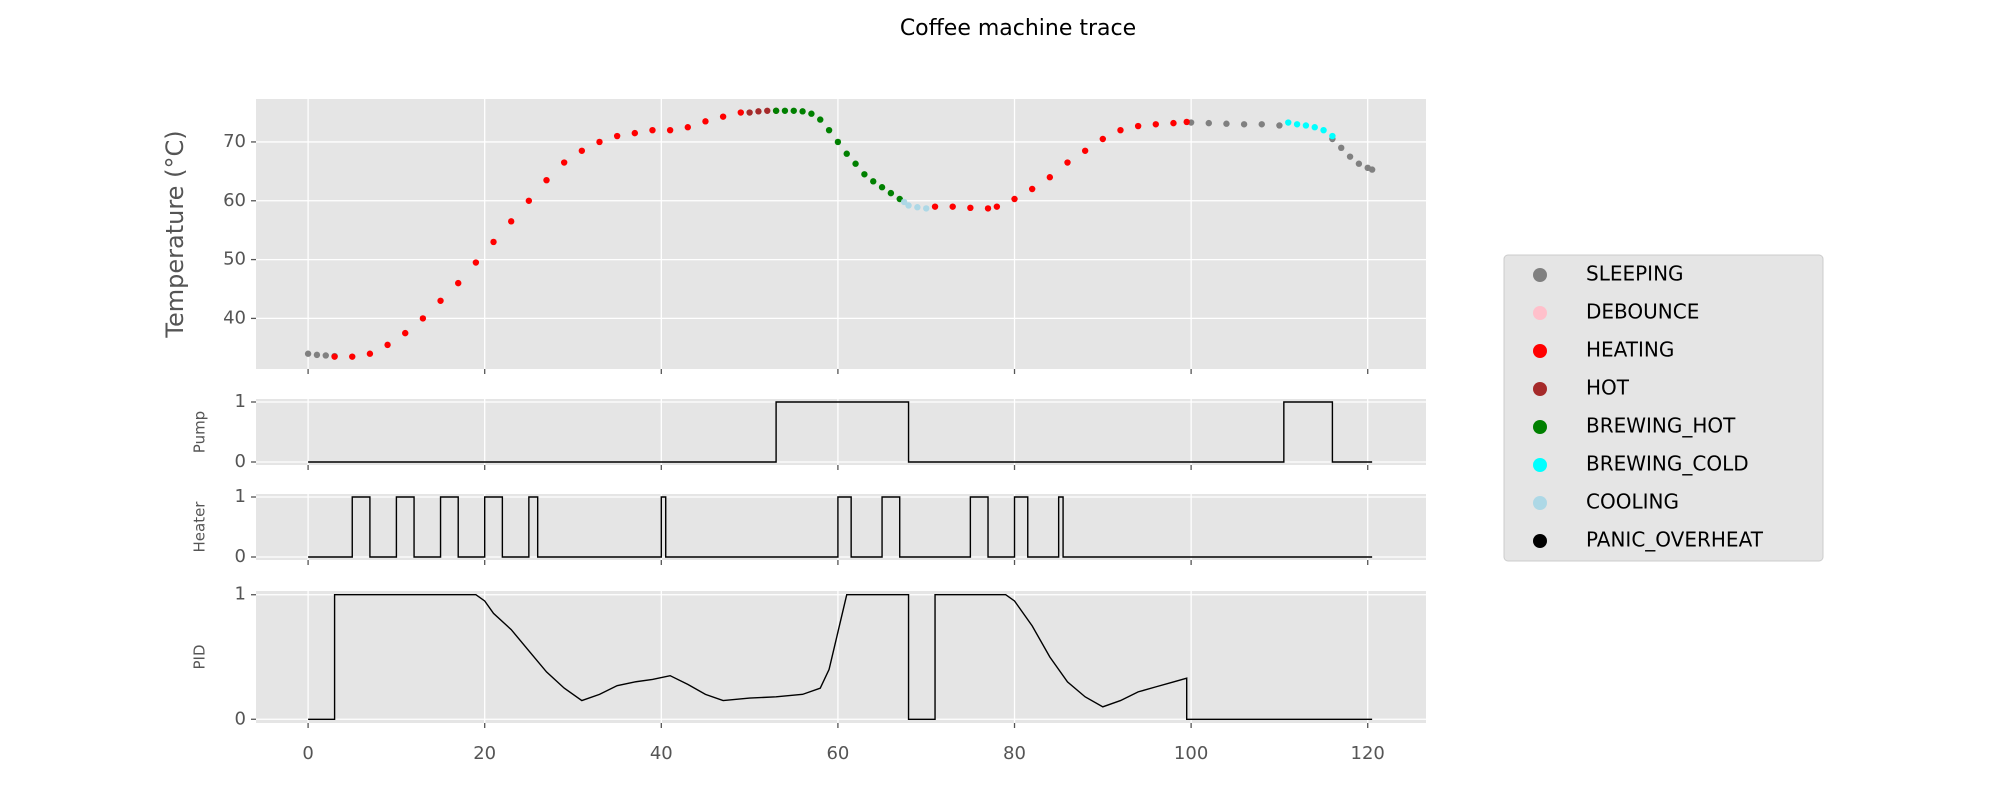 The image size is (2000, 800). What do you see at coordinates (1661, 426) in the screenshot?
I see `legend-label: BREWING_HOT` at bounding box center [1661, 426].